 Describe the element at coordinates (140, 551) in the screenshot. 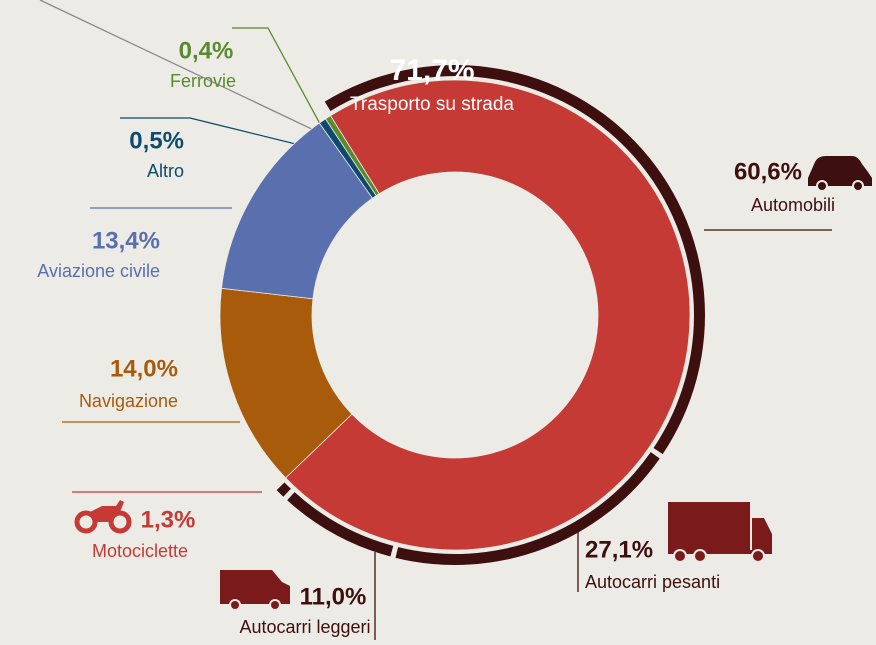

I see `category-label: Motociclette` at that location.